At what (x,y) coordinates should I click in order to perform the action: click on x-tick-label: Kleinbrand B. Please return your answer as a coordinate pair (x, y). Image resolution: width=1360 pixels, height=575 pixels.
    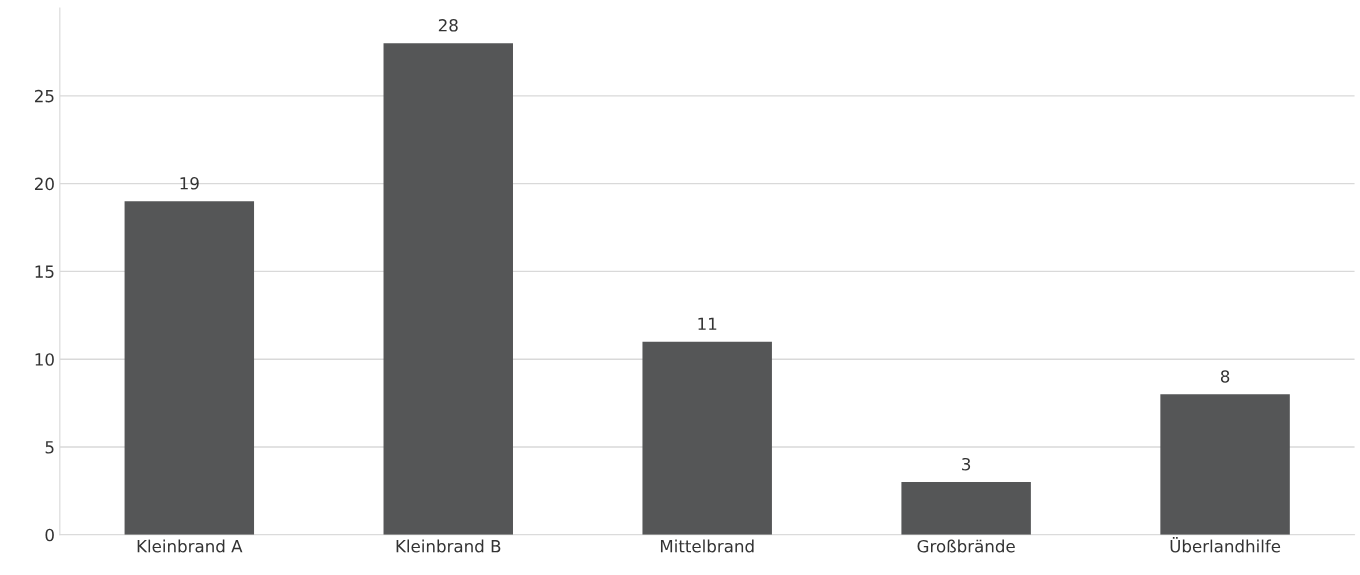
    Looking at the image, I should click on (448, 546).